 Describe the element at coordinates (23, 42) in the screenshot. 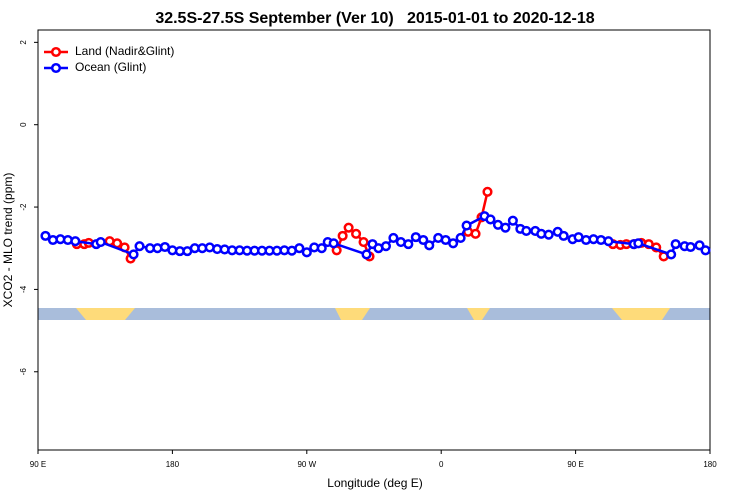

I see `y-tick-label: 2` at that location.